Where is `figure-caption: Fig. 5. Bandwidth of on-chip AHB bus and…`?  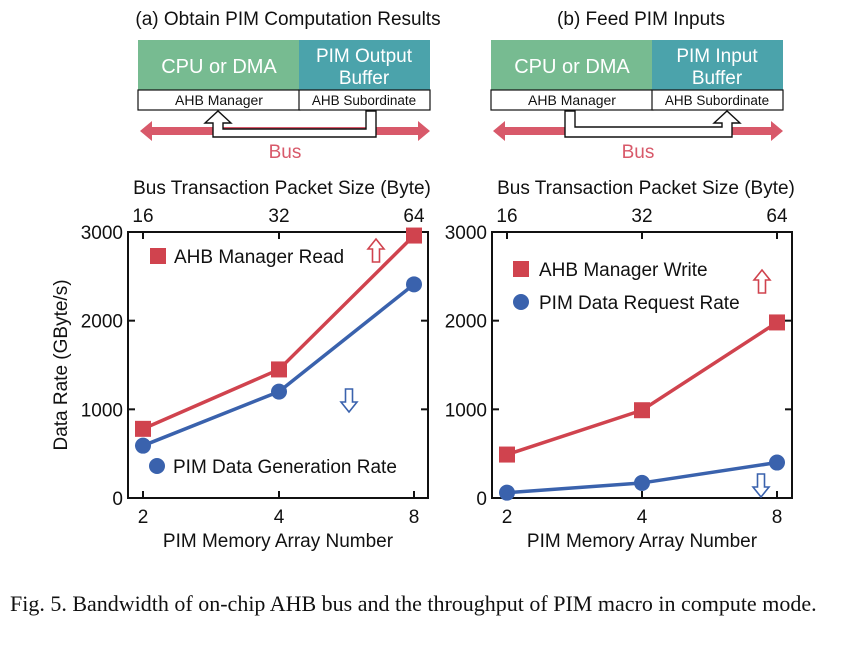 figure-caption: Fig. 5. Bandwidth of on-chip AHB bus and… is located at coordinates (413, 603).